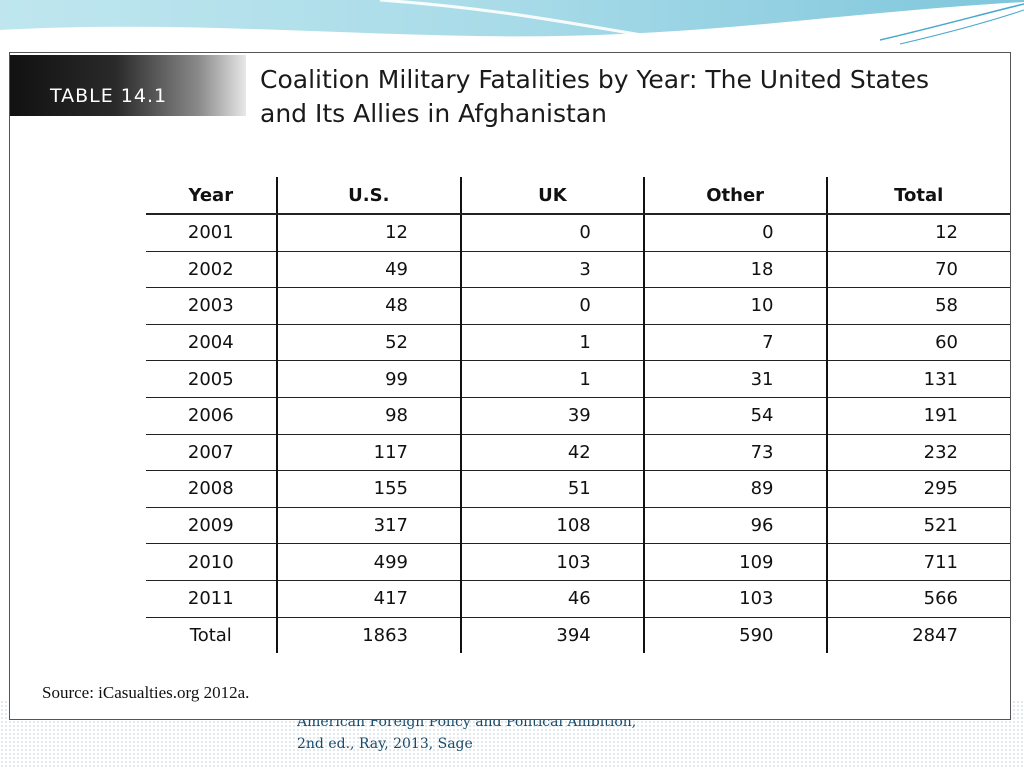  Describe the element at coordinates (385, 744) in the screenshot. I see `citation-line-2: 2nd ed., Ray, 2013, Sage` at that location.